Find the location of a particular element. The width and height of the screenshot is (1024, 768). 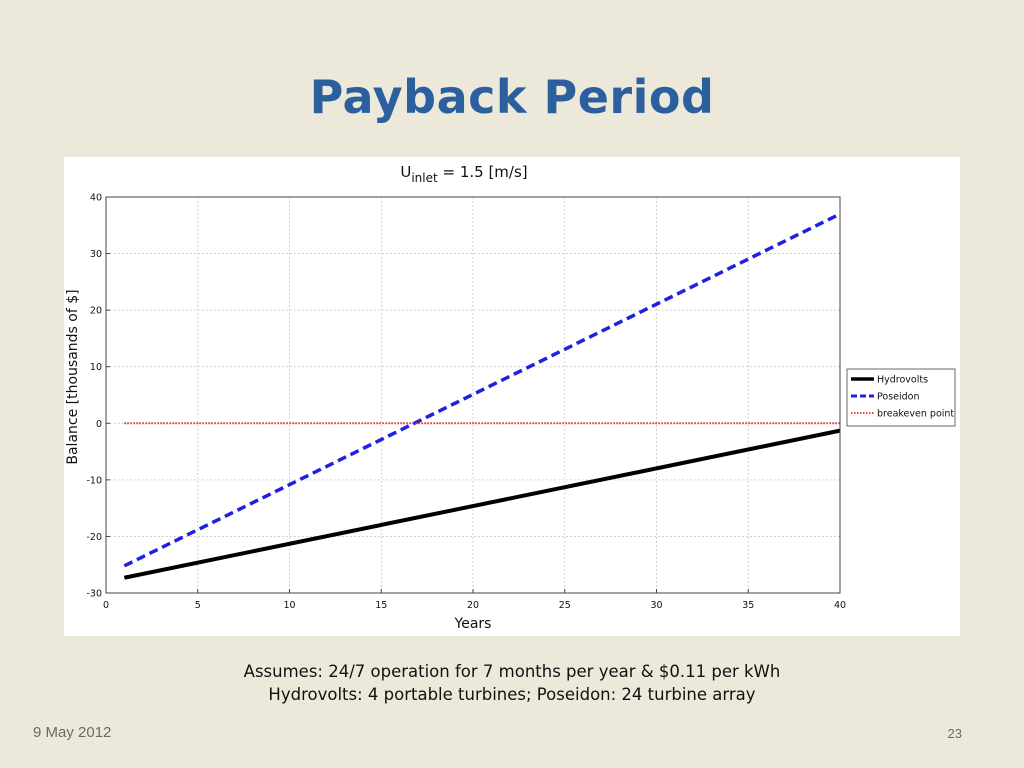

footer-date: 9 May 2012 is located at coordinates (72, 732).